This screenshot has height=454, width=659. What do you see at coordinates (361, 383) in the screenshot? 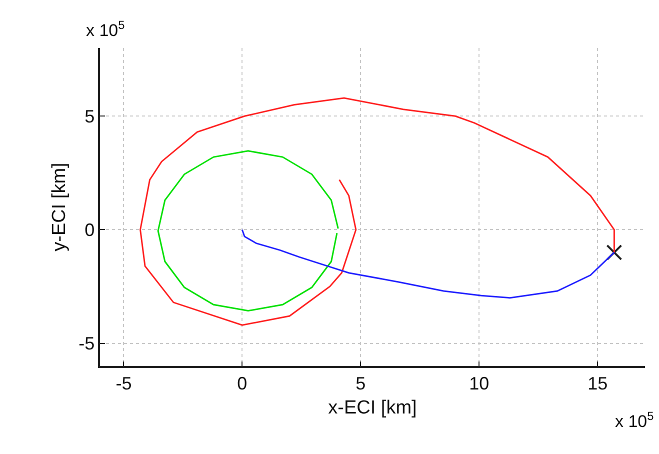
I see `x-tick-label: 5` at bounding box center [361, 383].